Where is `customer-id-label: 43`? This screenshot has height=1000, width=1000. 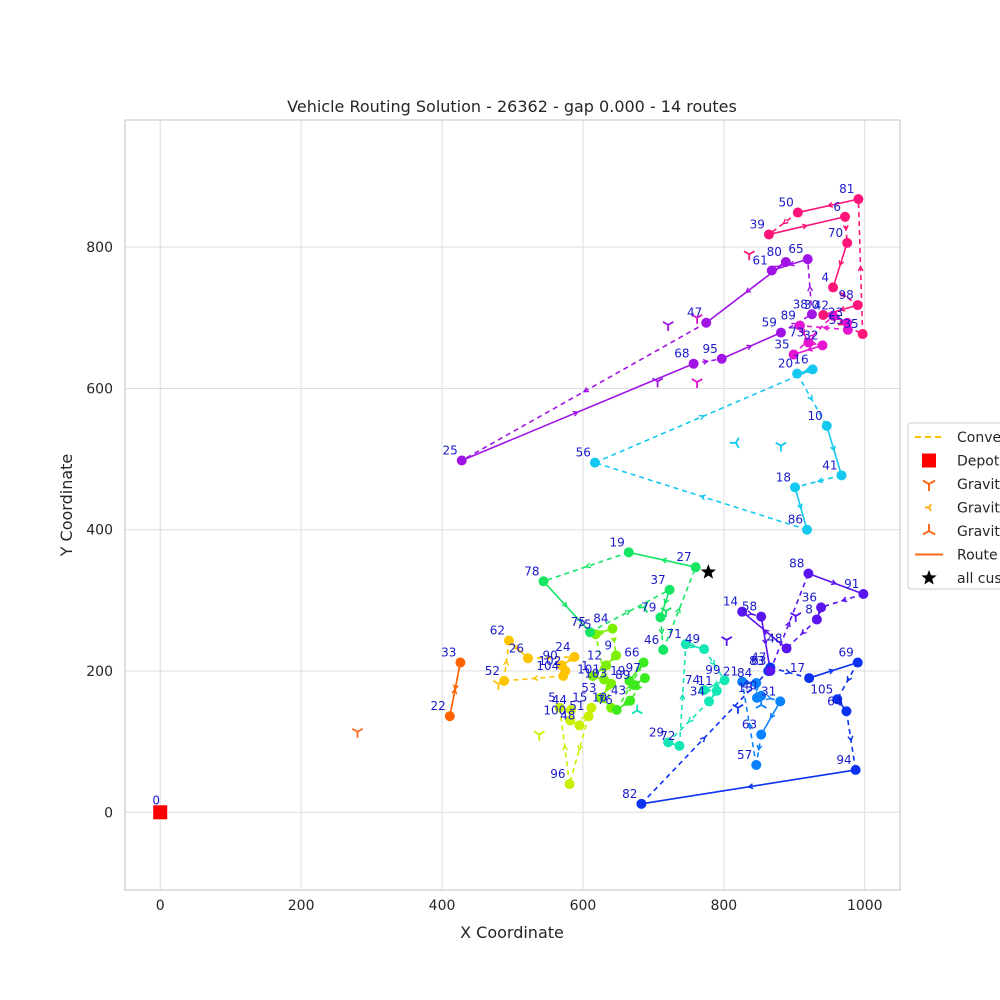 customer-id-label: 43 is located at coordinates (618, 691).